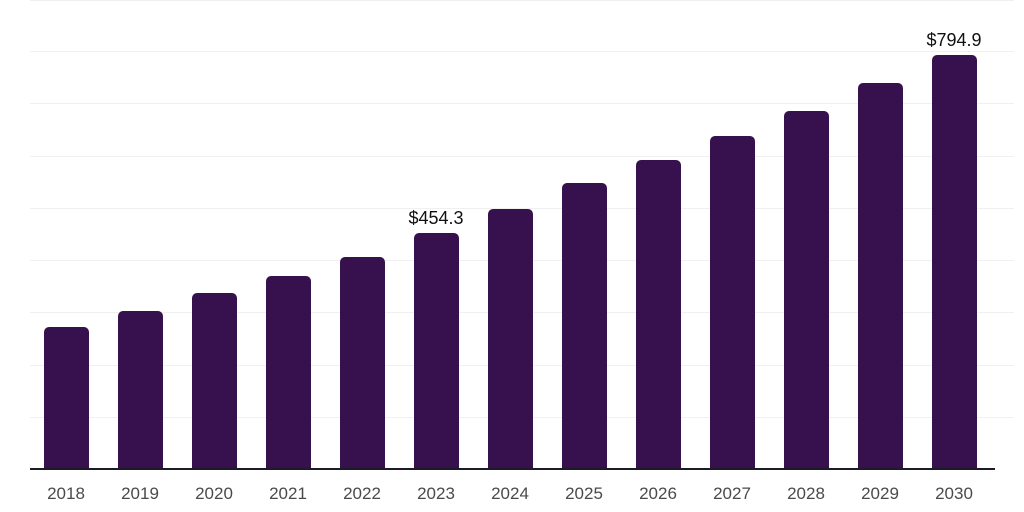 Image resolution: width=1024 pixels, height=512 pixels. I want to click on x-tick-label-2022: 2022, so click(362, 493).